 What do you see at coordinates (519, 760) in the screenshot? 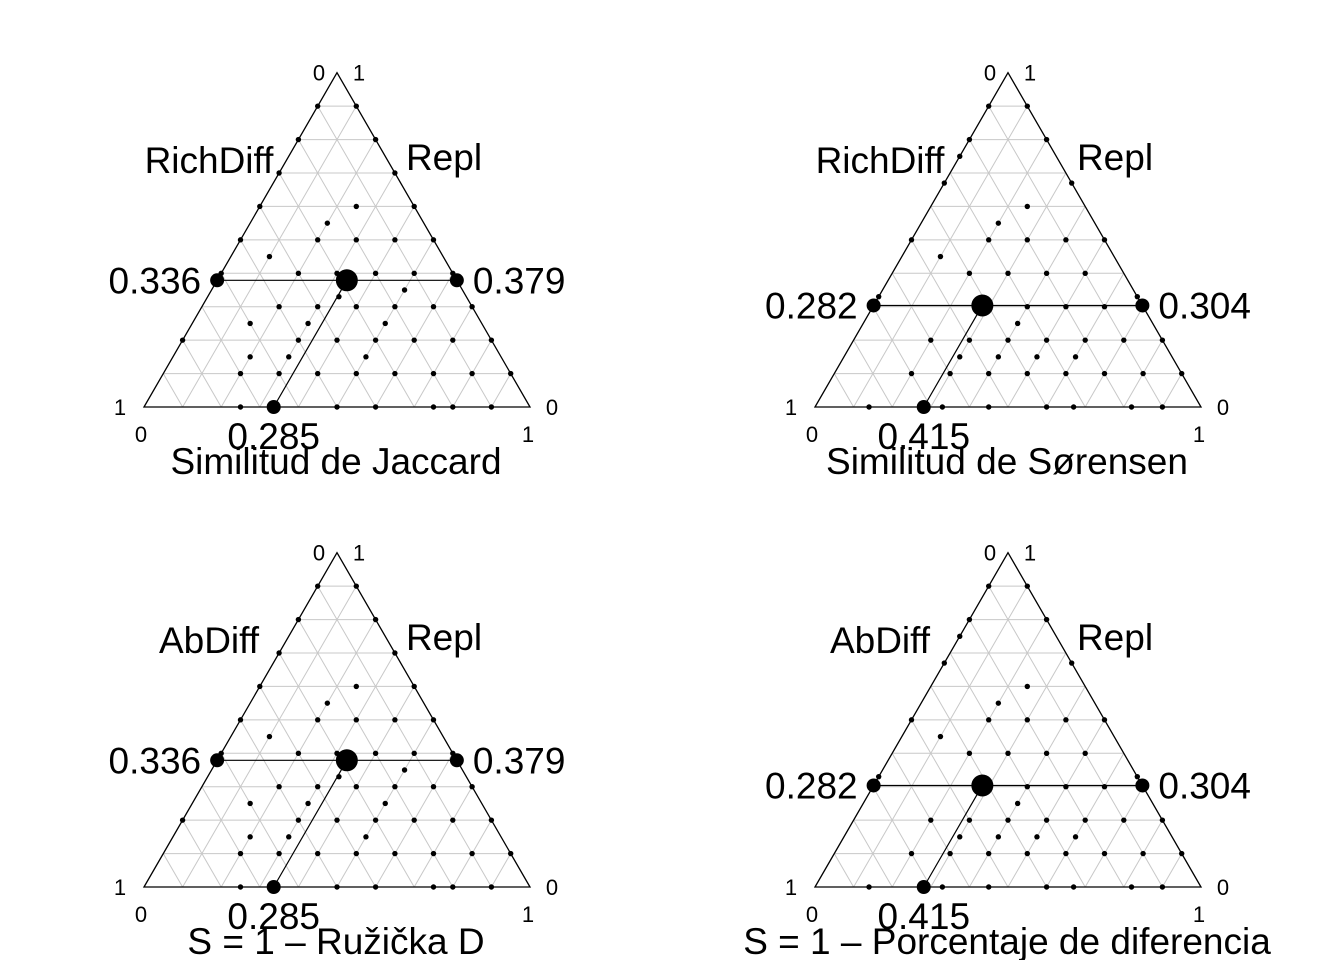
I see `mean-replacement-label: 0.379` at bounding box center [519, 760].